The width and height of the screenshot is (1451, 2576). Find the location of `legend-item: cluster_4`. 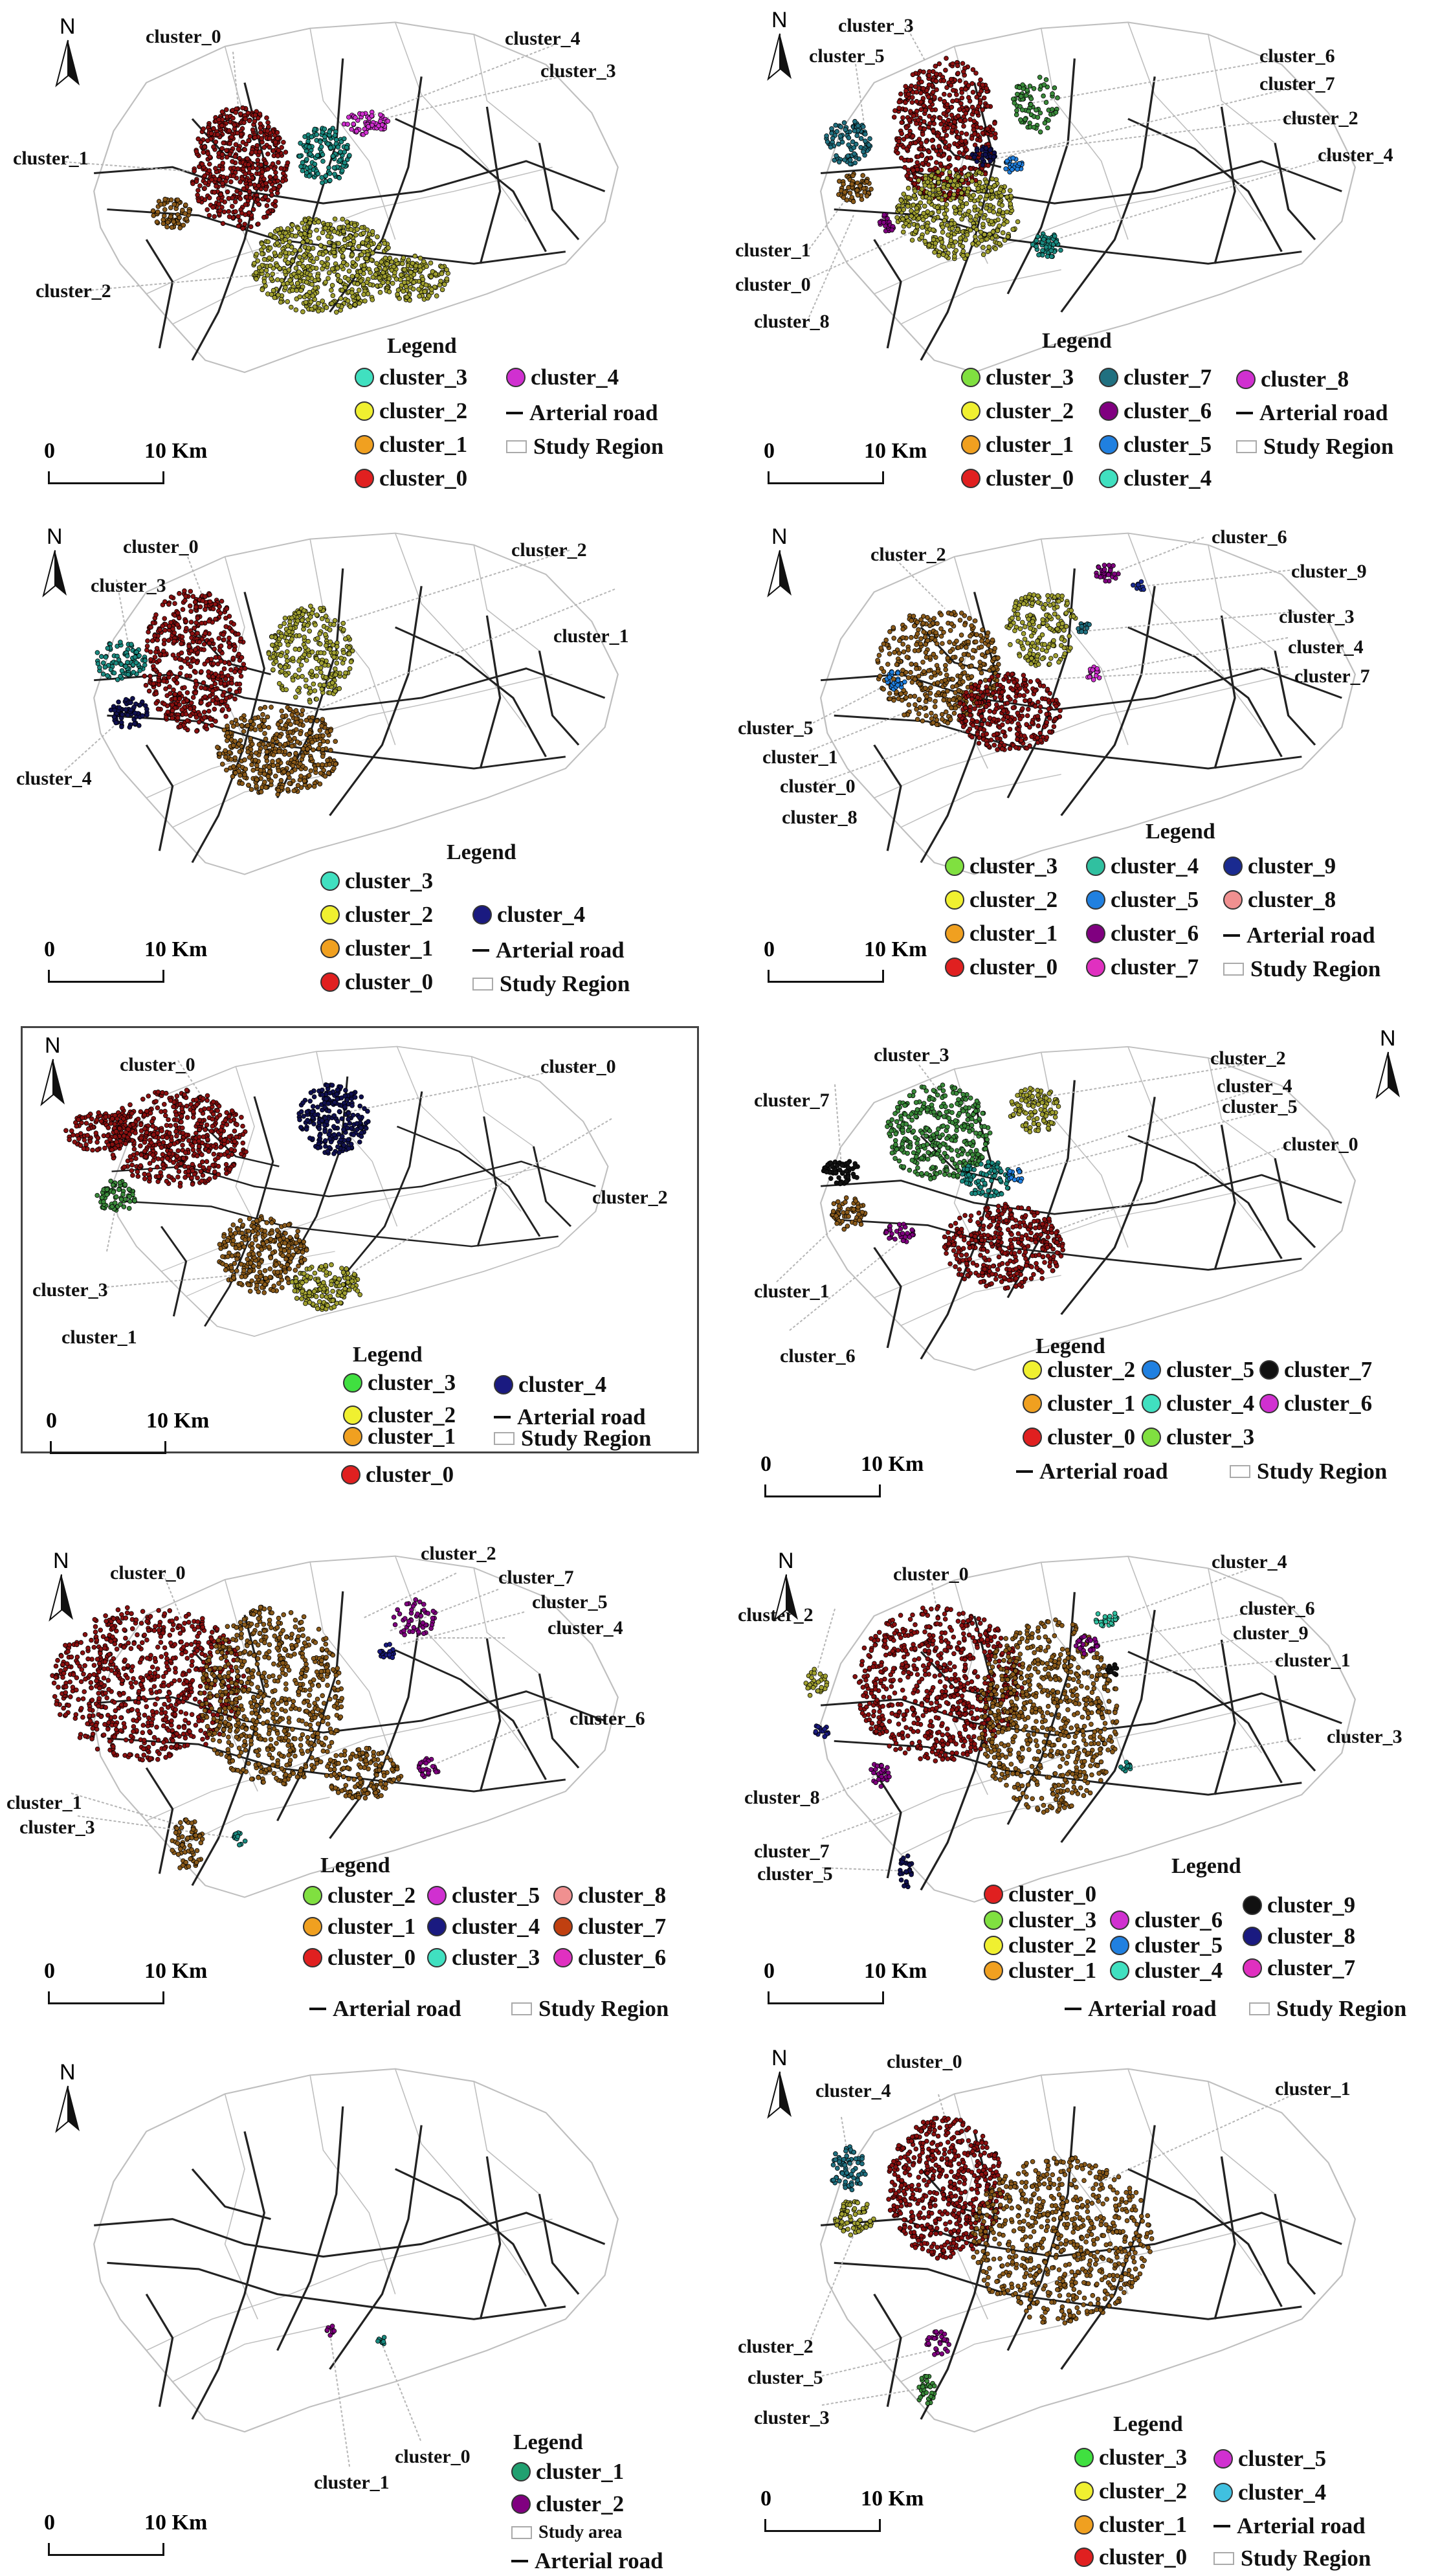

legend-item: cluster_4 is located at coordinates (1270, 2492).